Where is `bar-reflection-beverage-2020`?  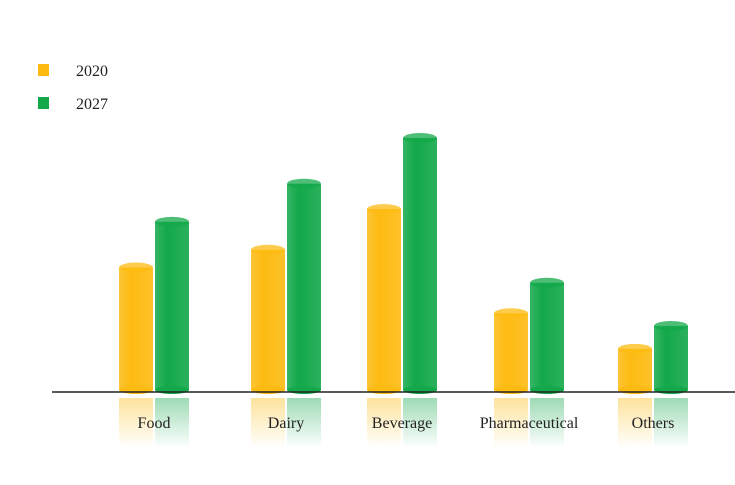
bar-reflection-beverage-2020 is located at coordinates (384, 423).